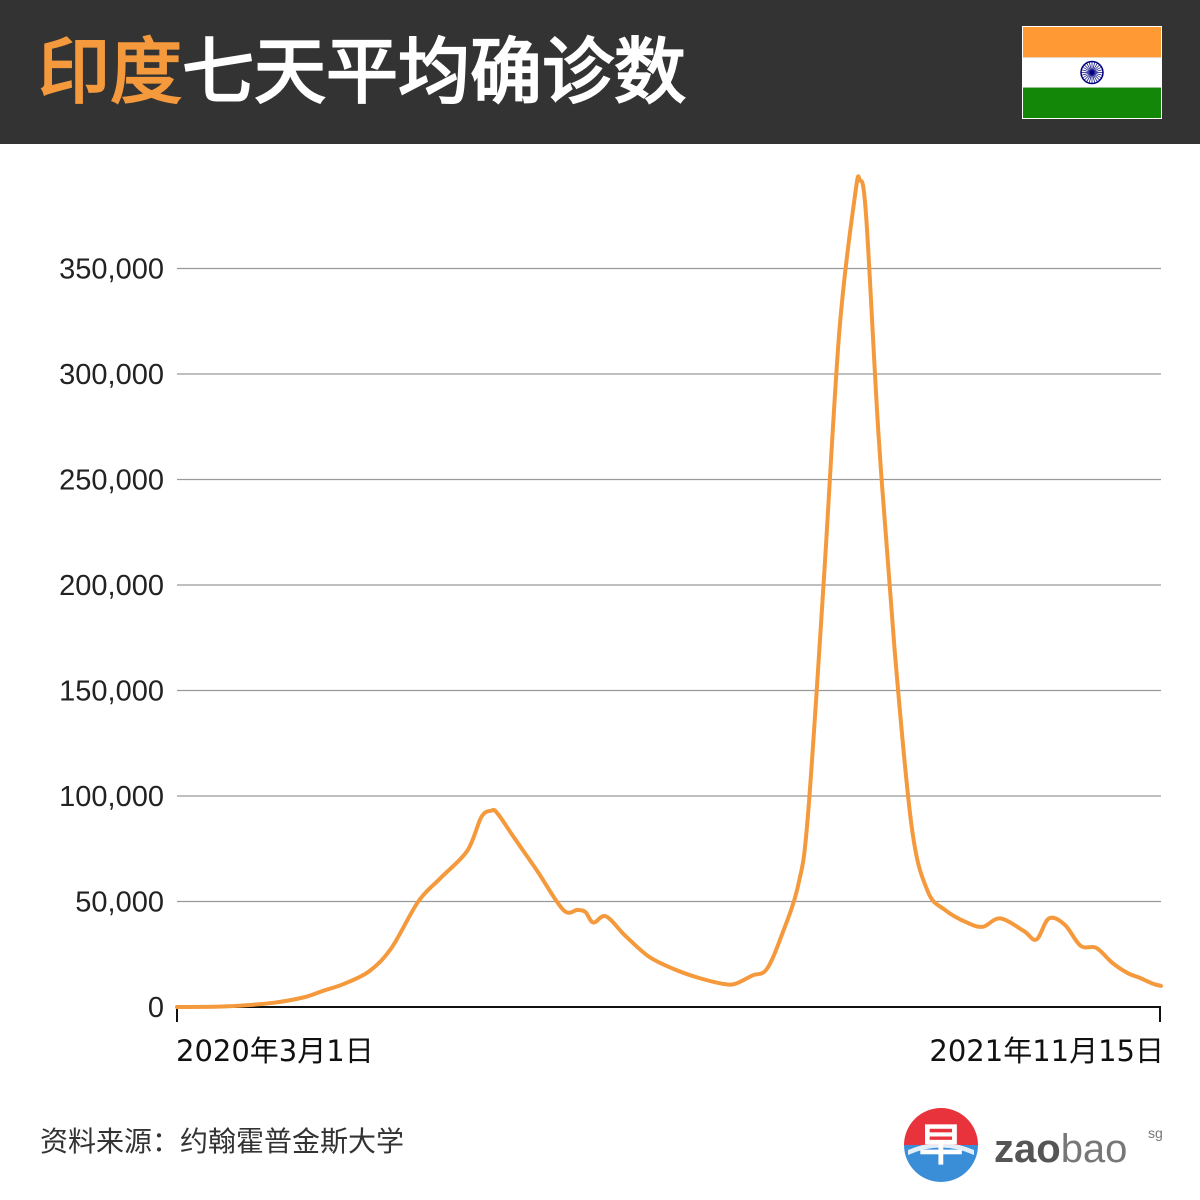 This screenshot has width=1200, height=1200. I want to click on zaobao-logo-glyph: 早, so click(941, 1145).